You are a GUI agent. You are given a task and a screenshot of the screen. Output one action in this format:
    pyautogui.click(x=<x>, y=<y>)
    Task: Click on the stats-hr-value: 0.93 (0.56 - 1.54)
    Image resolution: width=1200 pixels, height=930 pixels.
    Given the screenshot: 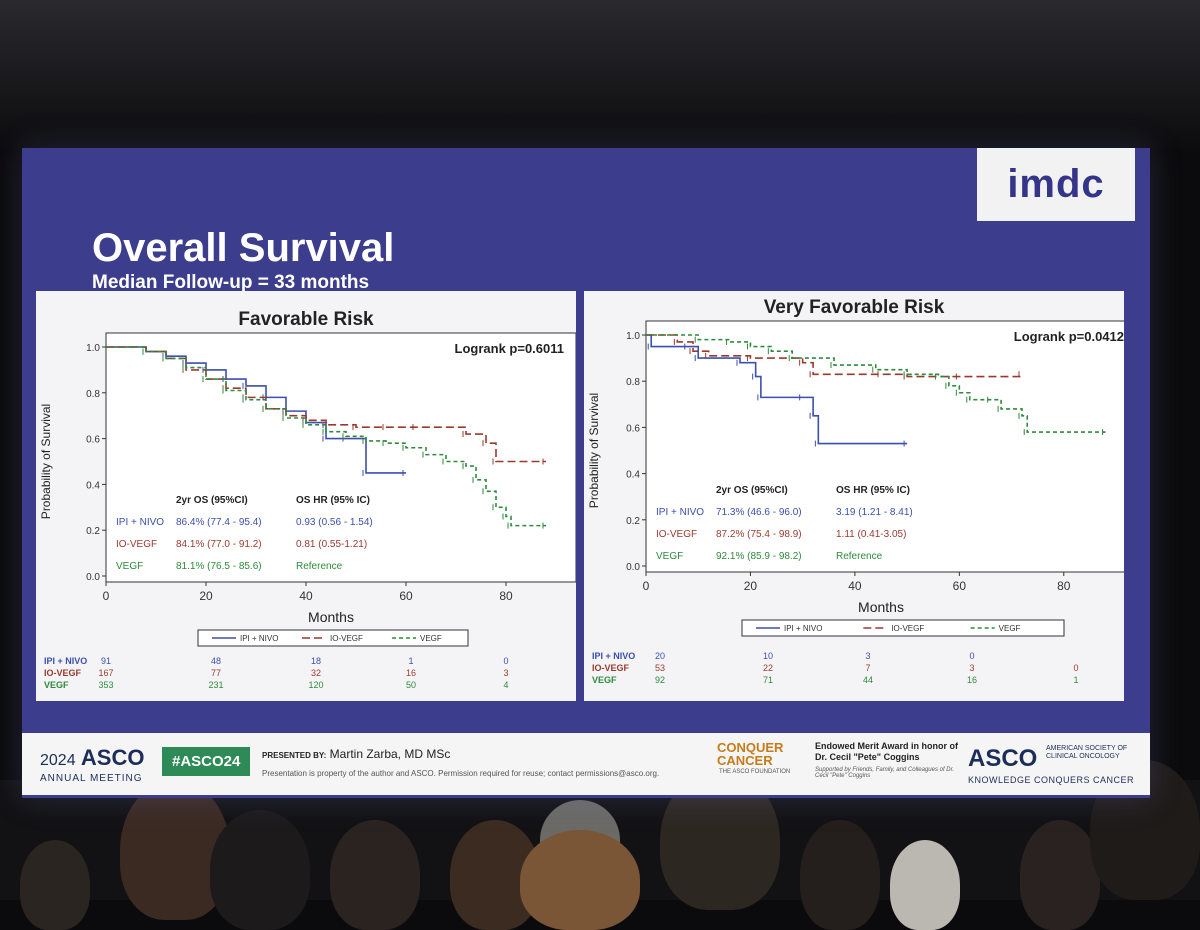 What is the action you would take?
    pyautogui.click(x=334, y=522)
    